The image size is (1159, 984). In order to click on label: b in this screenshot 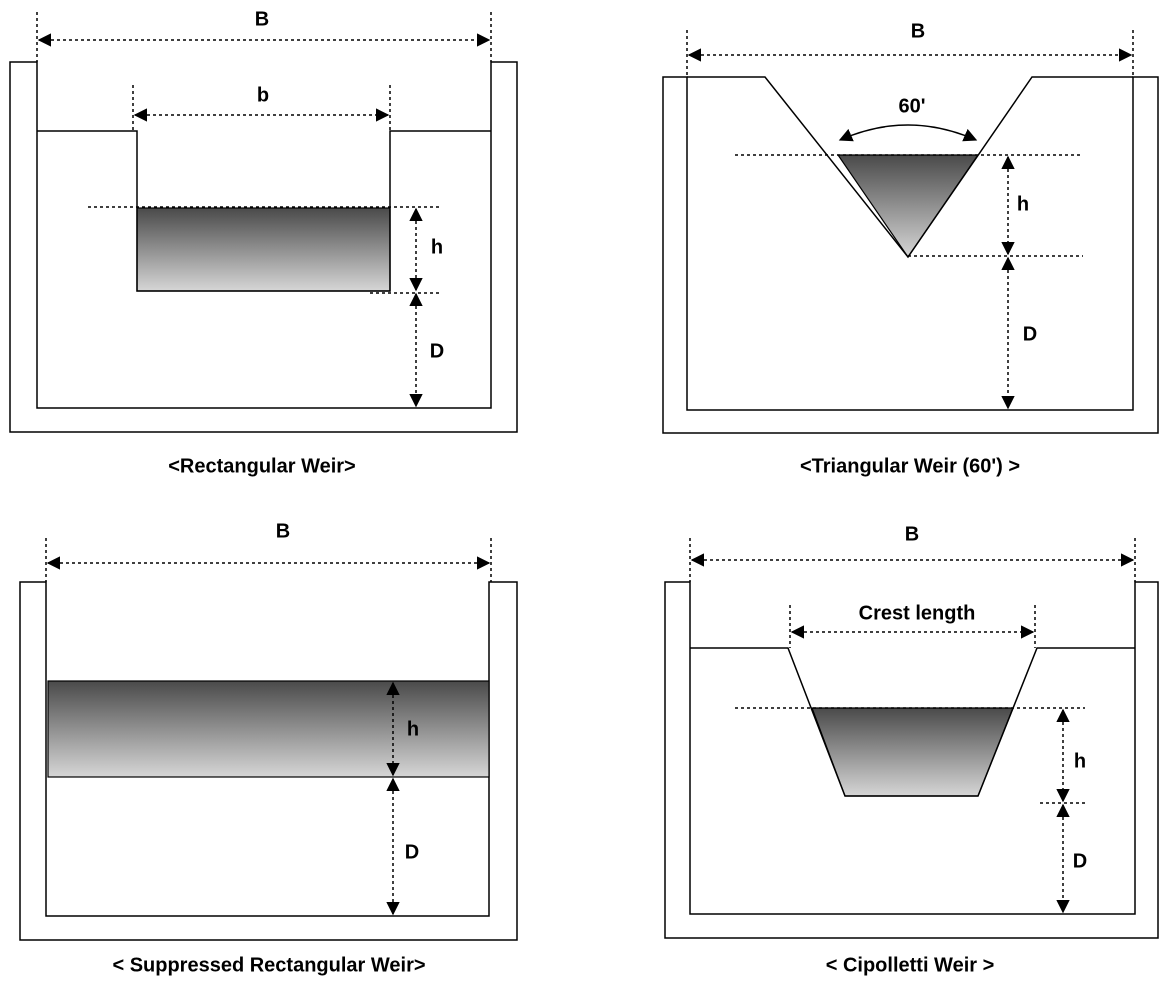, I will do `click(263, 95)`.